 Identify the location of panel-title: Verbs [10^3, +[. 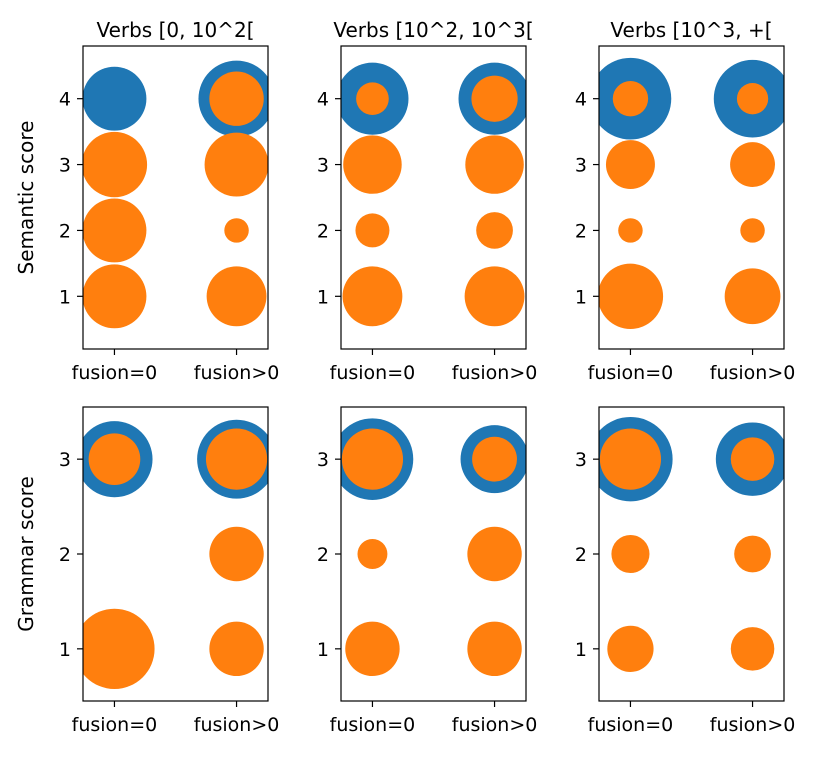
(691, 30).